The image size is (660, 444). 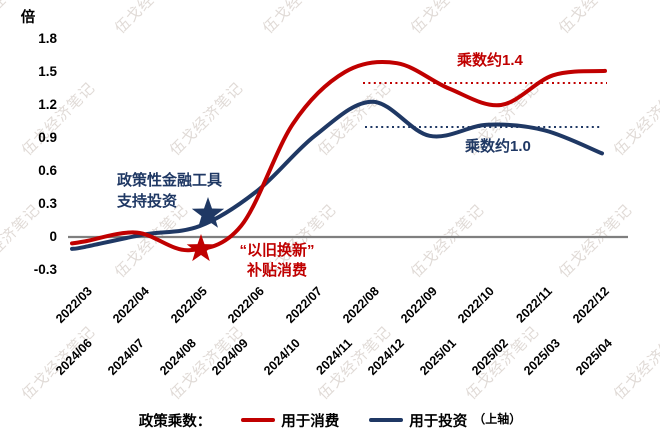 I want to click on consumption-star-marker, so click(x=201, y=248).